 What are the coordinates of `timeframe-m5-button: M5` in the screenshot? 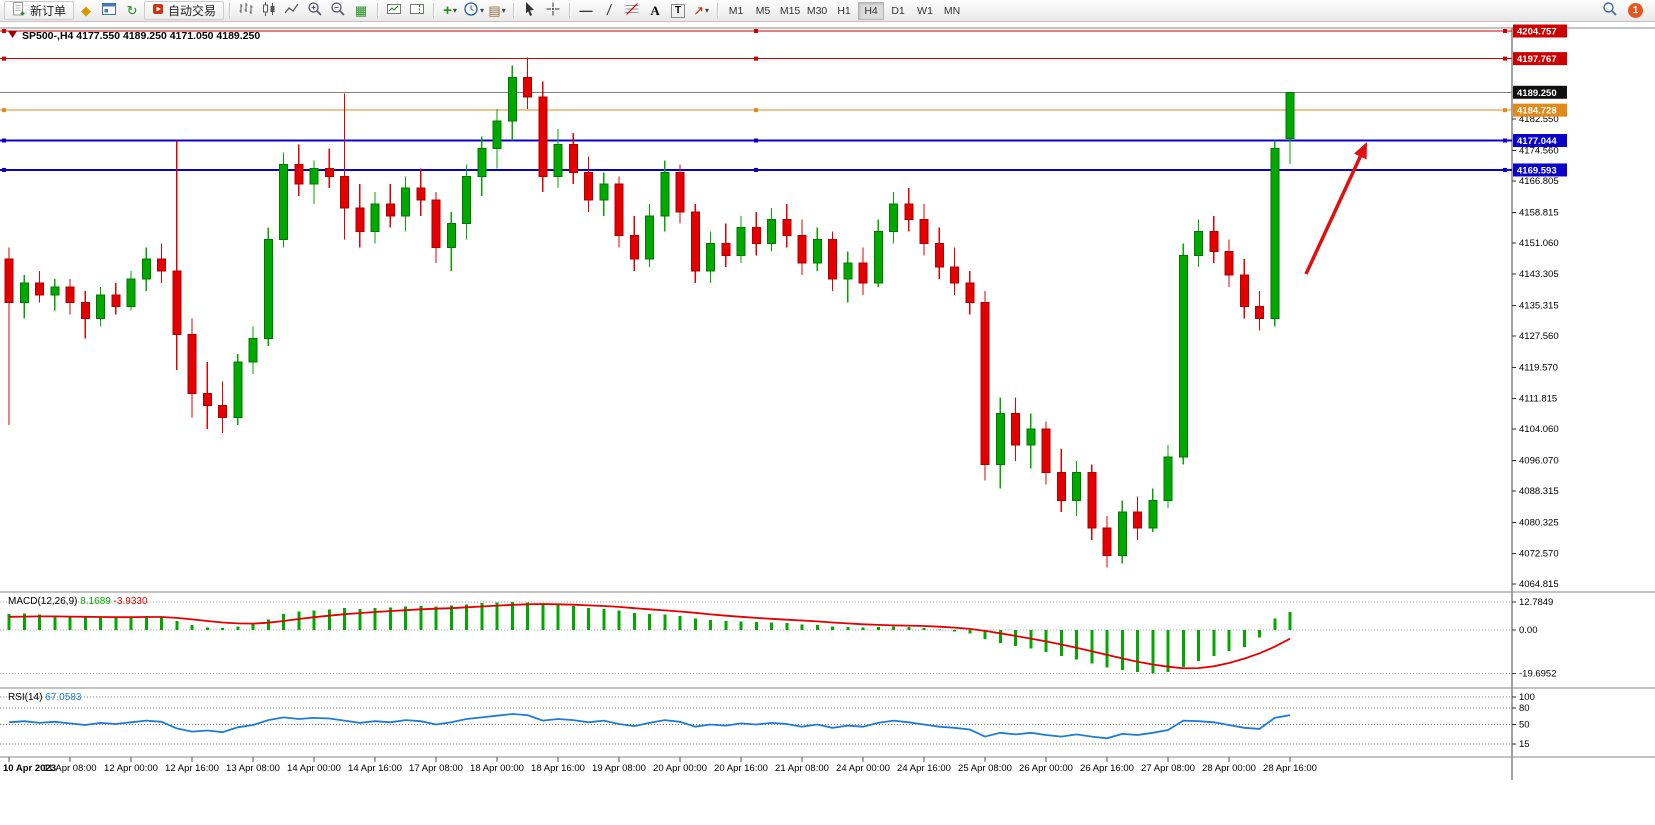 It's located at (763, 11).